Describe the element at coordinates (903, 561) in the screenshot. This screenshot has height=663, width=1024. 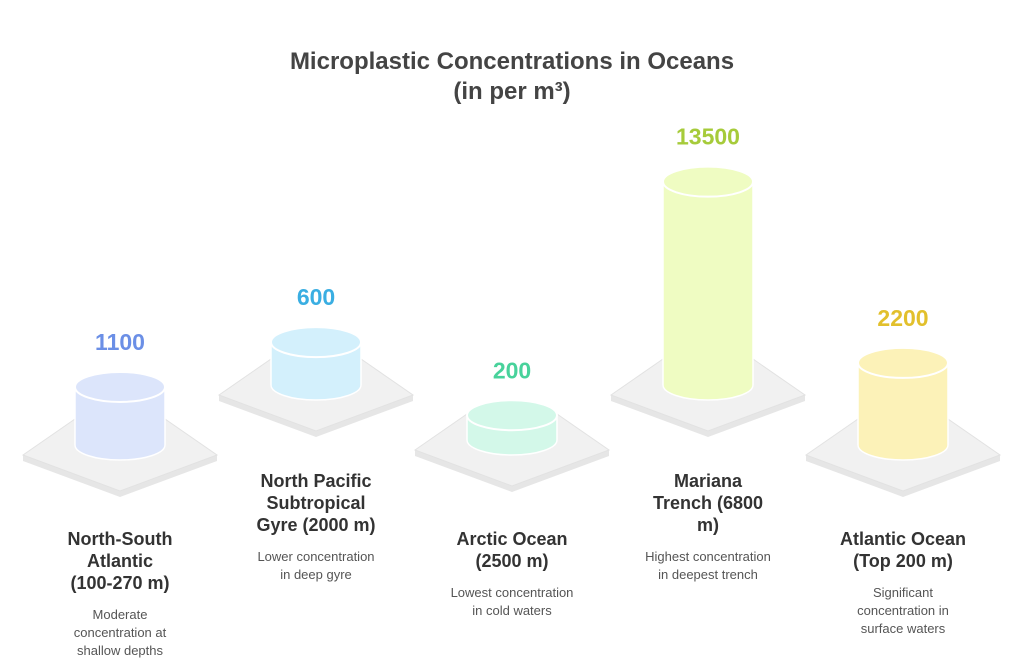
I see `category-title: (Top 200 m)` at that location.